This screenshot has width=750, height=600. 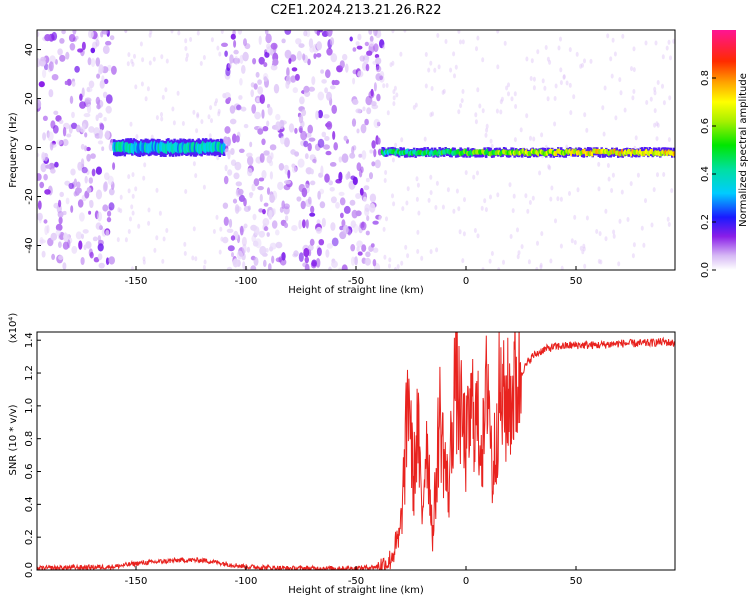 I want to click on top-x-axis-label: Height of straight line (km), so click(x=356, y=290).